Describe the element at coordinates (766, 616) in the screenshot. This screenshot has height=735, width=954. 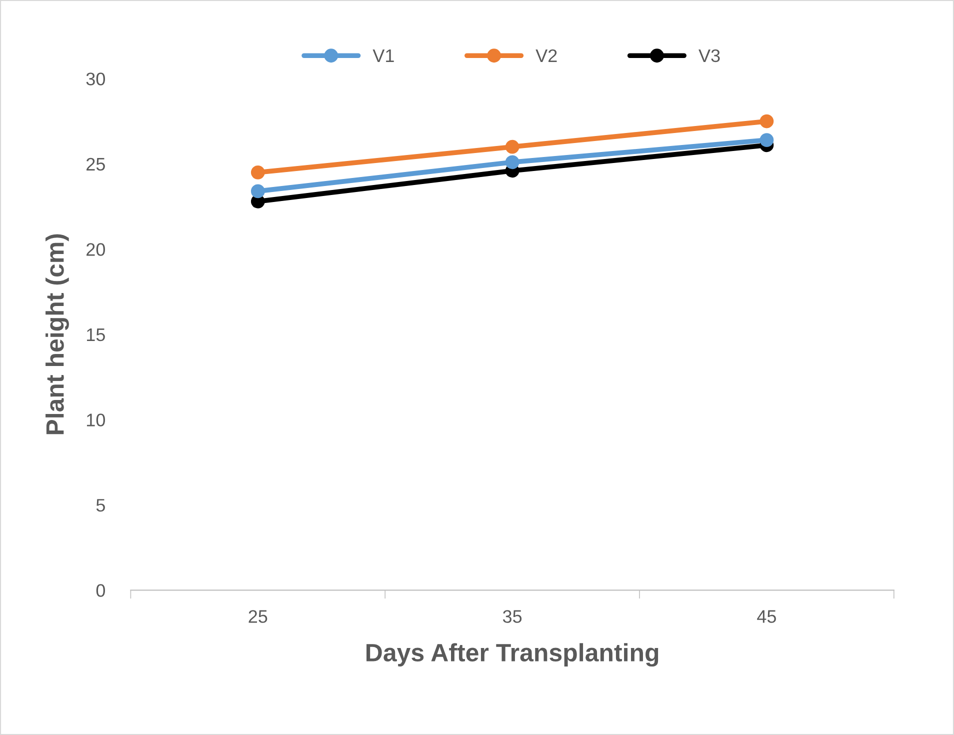
I see `x-tick-label: 45` at that location.